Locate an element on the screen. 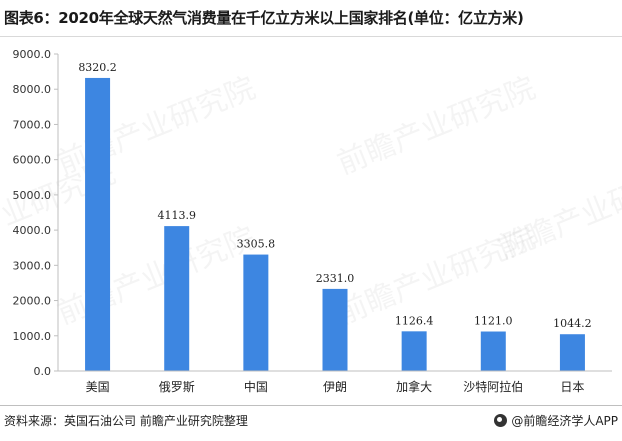  x-category-label: 沙特阿拉伯 is located at coordinates (493, 386).